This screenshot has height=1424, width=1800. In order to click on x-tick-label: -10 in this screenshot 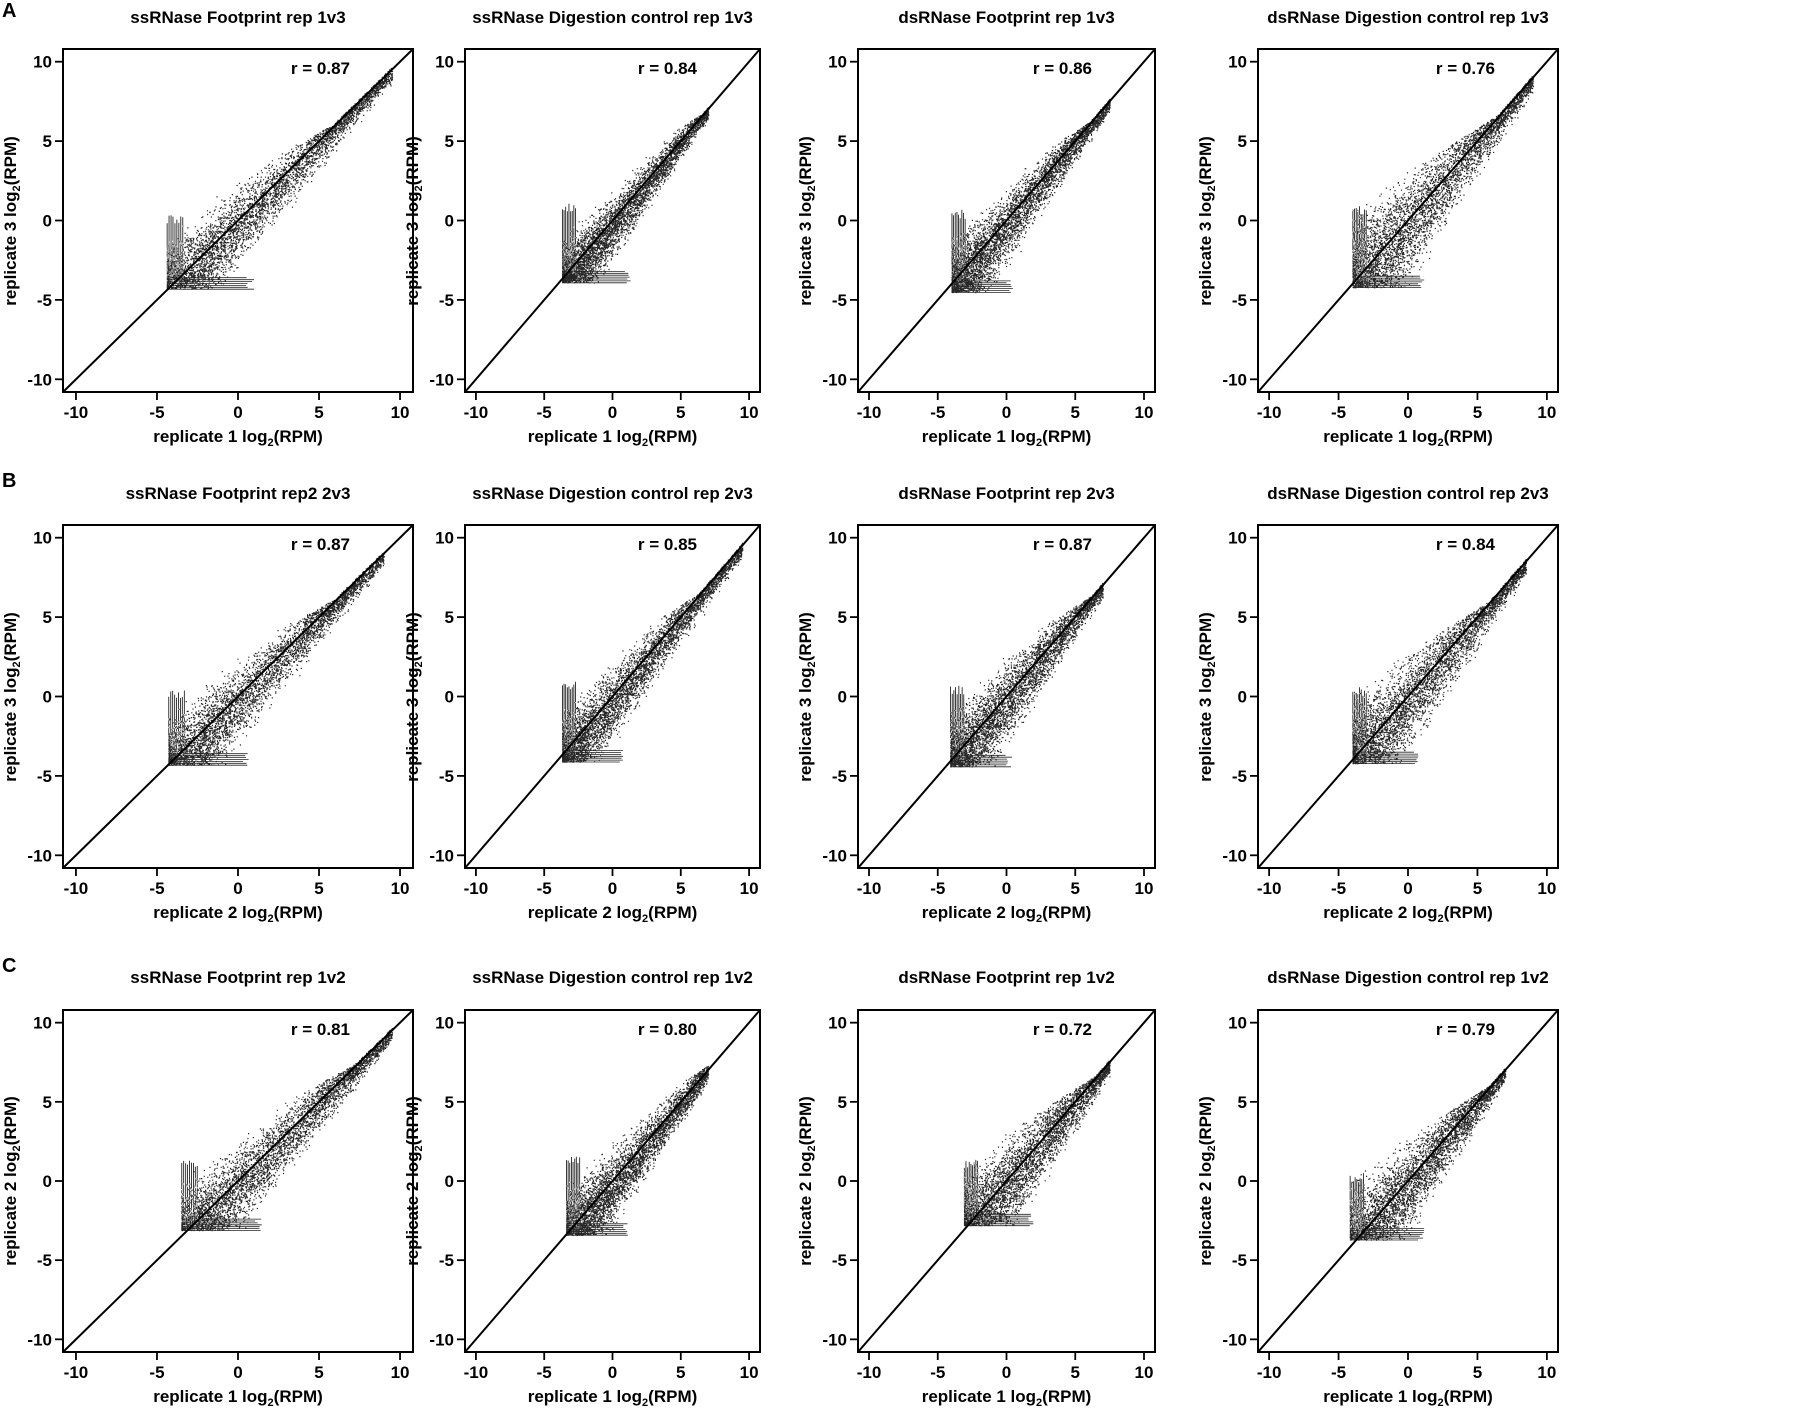, I will do `click(1269, 888)`.